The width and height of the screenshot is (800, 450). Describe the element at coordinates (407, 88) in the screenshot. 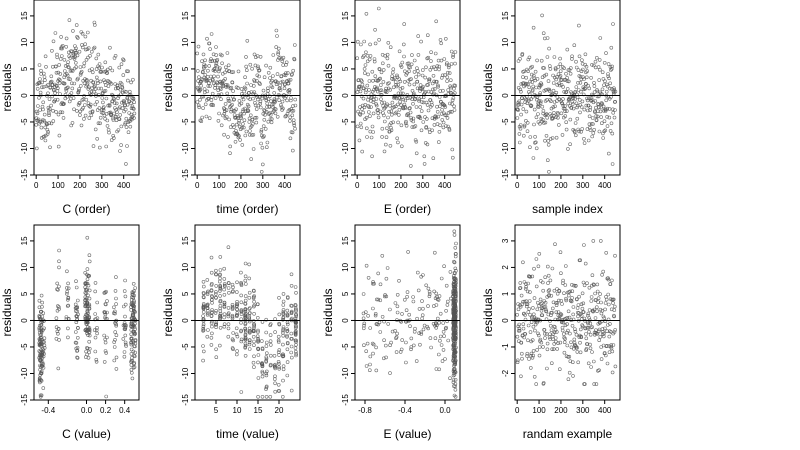

I see `plot-frame` at that location.